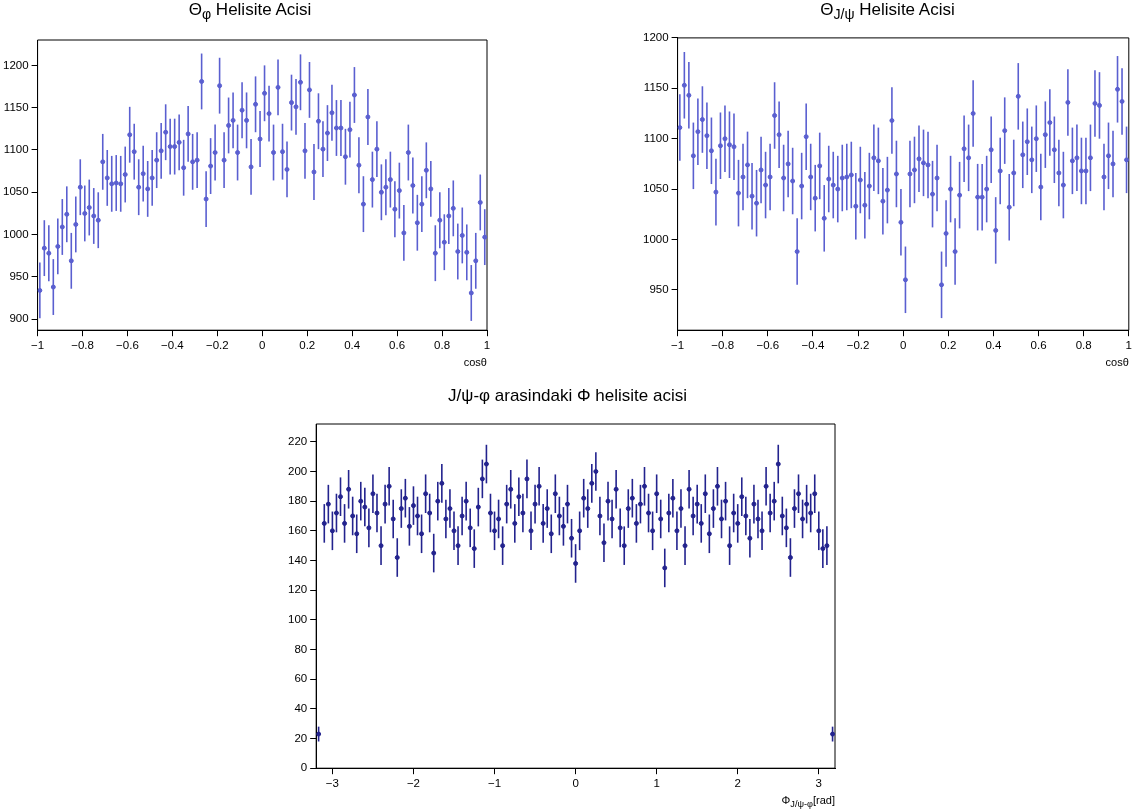 Image resolution: width=1135 pixels, height=810 pixels. Describe the element at coordinates (567, 396) in the screenshot. I see `chart-title: J/ψ-φ arasindaki Φ helisite acisi` at that location.